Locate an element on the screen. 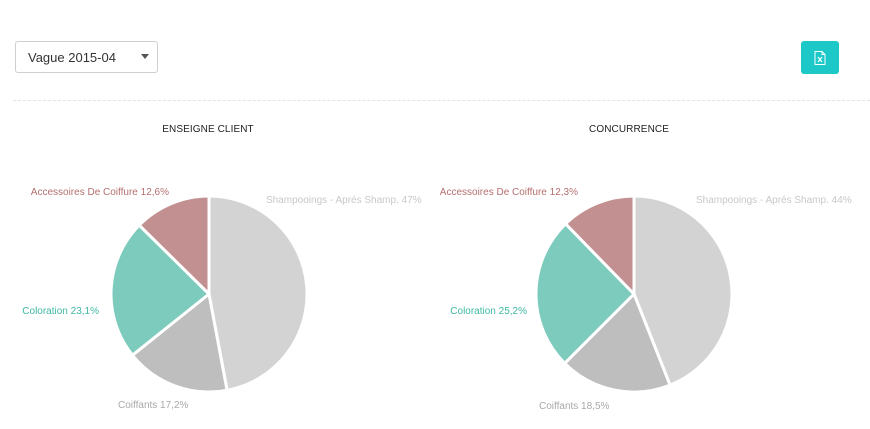 The height and width of the screenshot is (429, 870). pie-slice-shampoo-concurrence is located at coordinates (683, 290).